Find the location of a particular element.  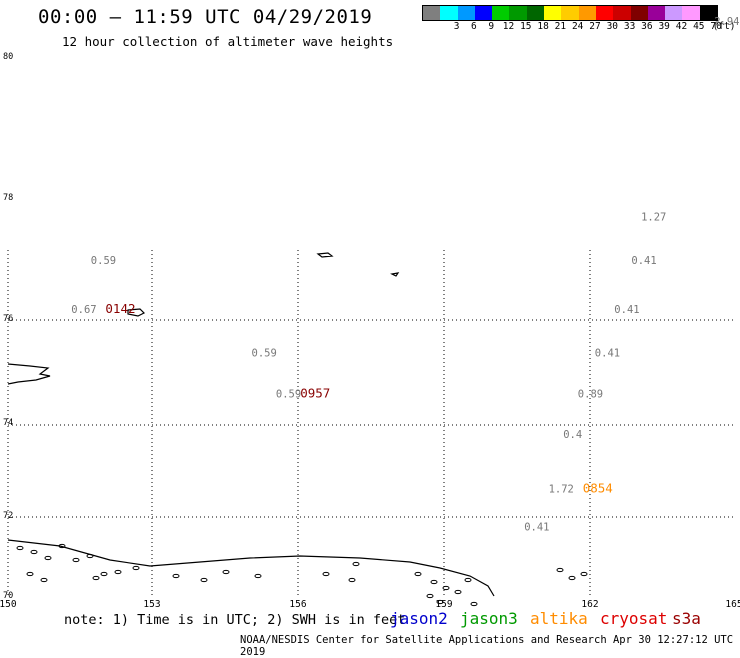

latitude-tick-label: 74 is located at coordinates (8, 423).